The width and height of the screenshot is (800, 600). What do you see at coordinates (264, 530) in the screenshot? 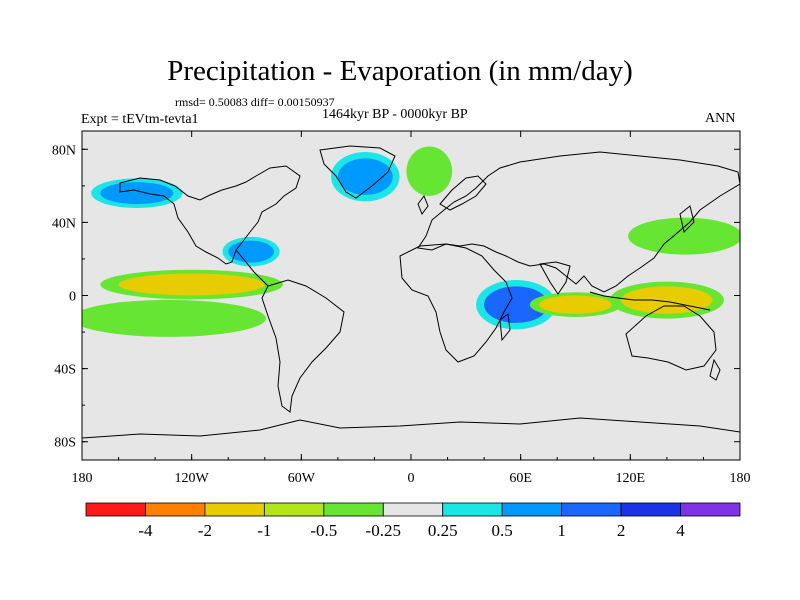
I see `colorbar-label: -1` at bounding box center [264, 530].